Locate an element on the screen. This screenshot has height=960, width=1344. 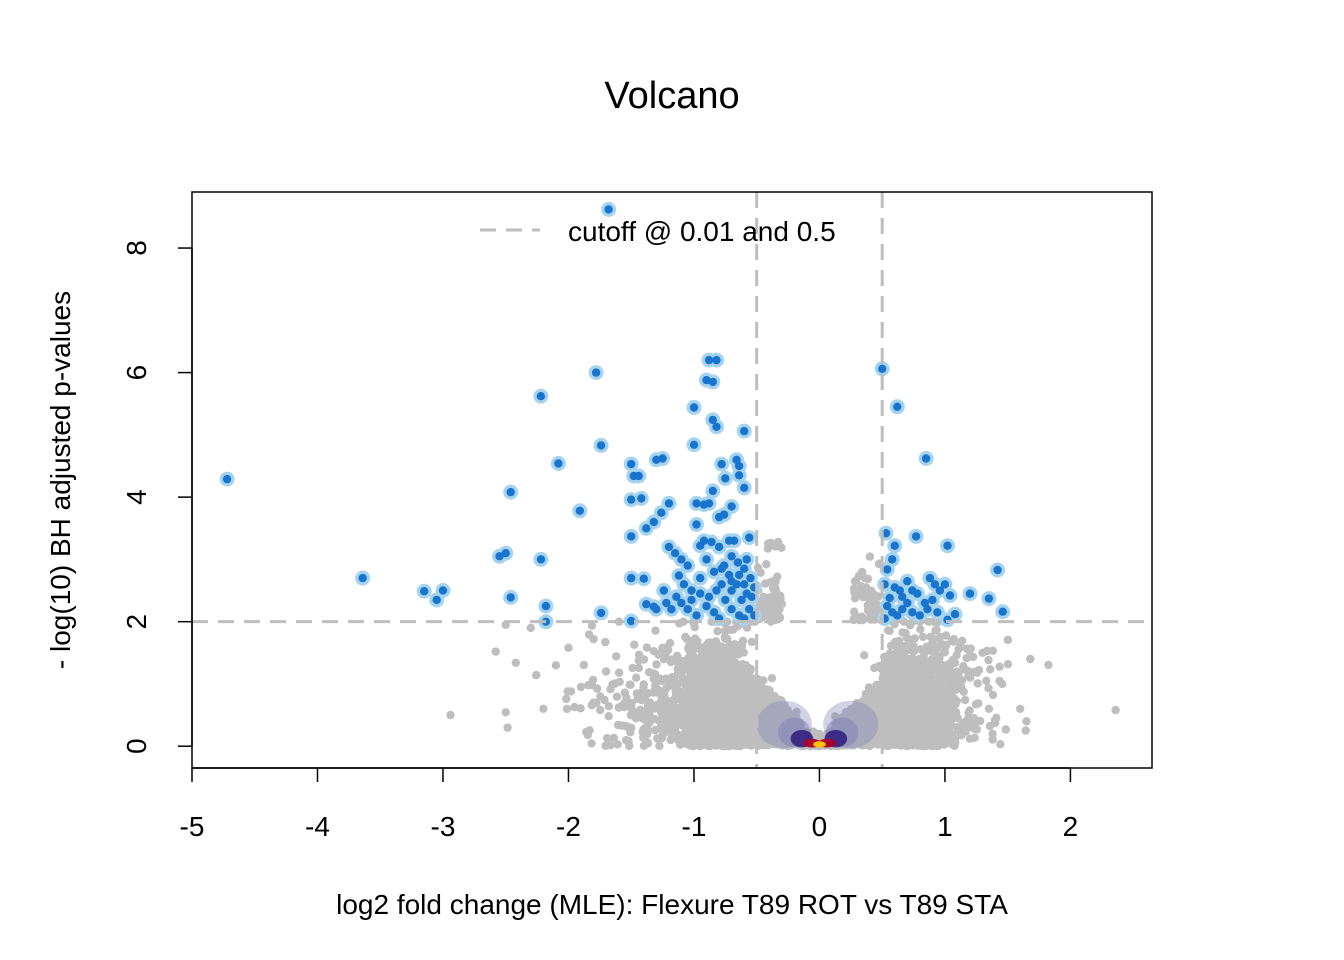
density-blob is located at coordinates (819, 744).